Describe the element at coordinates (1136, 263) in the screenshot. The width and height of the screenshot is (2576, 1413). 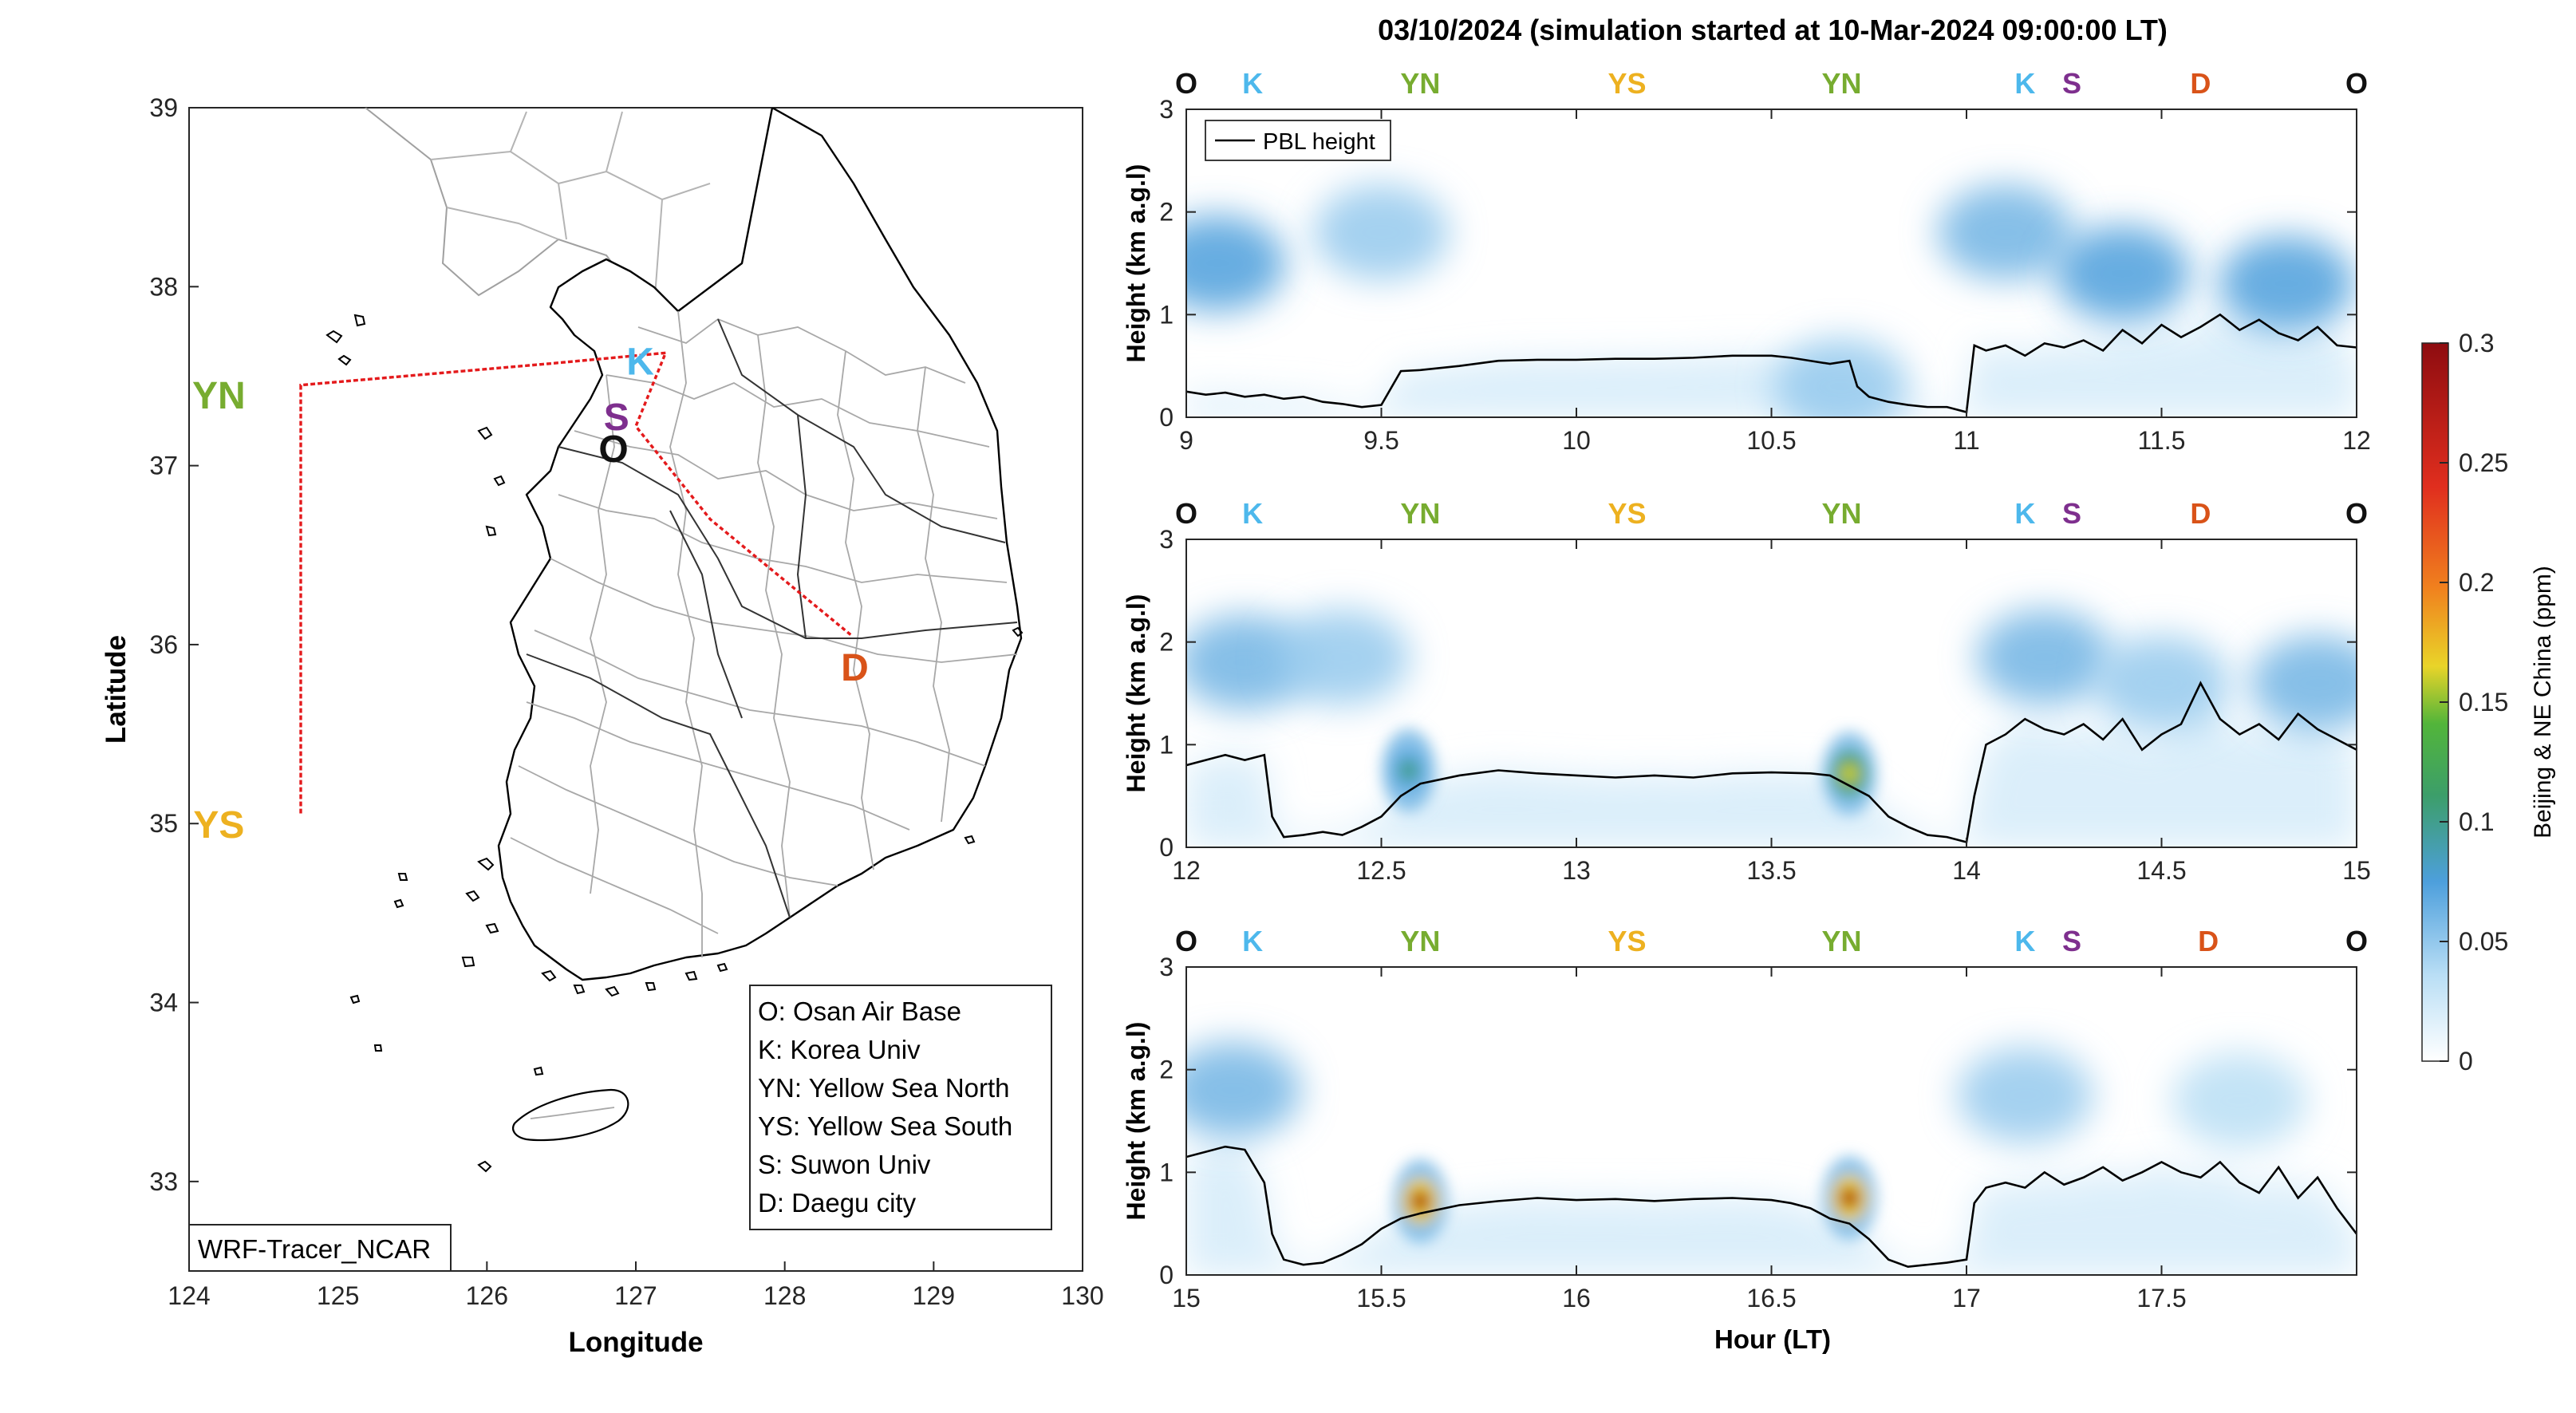
I see `y-axis-label: Height (km a.g.l)` at that location.